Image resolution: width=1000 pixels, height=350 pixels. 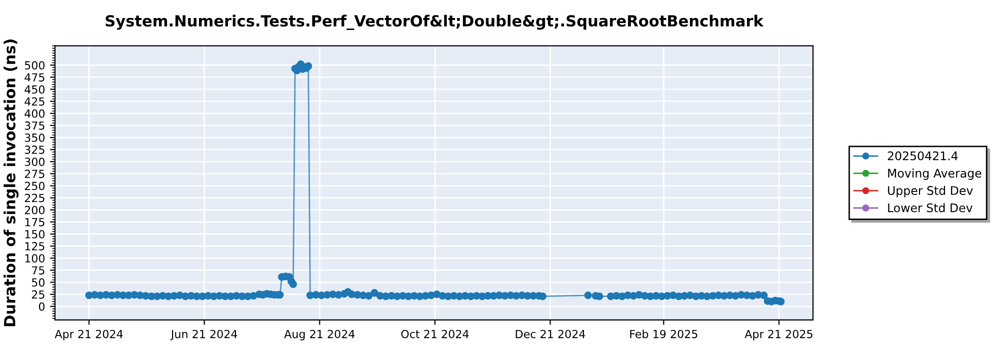 I want to click on x-tick-label: Oct 21 2024, so click(x=435, y=334).